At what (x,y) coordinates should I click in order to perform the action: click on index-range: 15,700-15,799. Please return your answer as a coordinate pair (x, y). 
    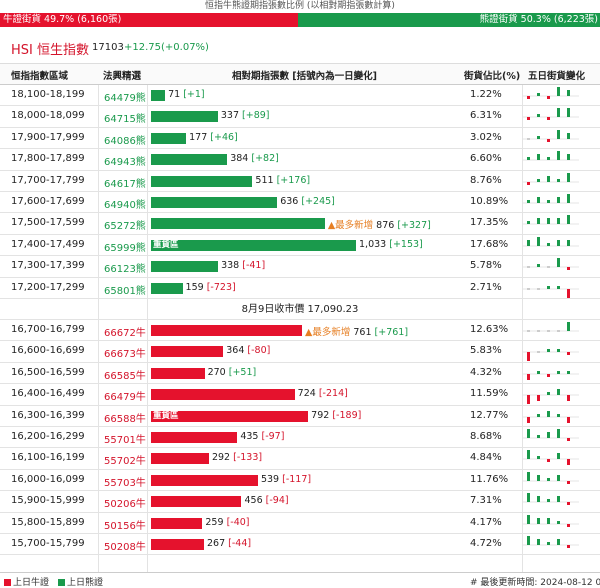
    Looking at the image, I should click on (48, 543).